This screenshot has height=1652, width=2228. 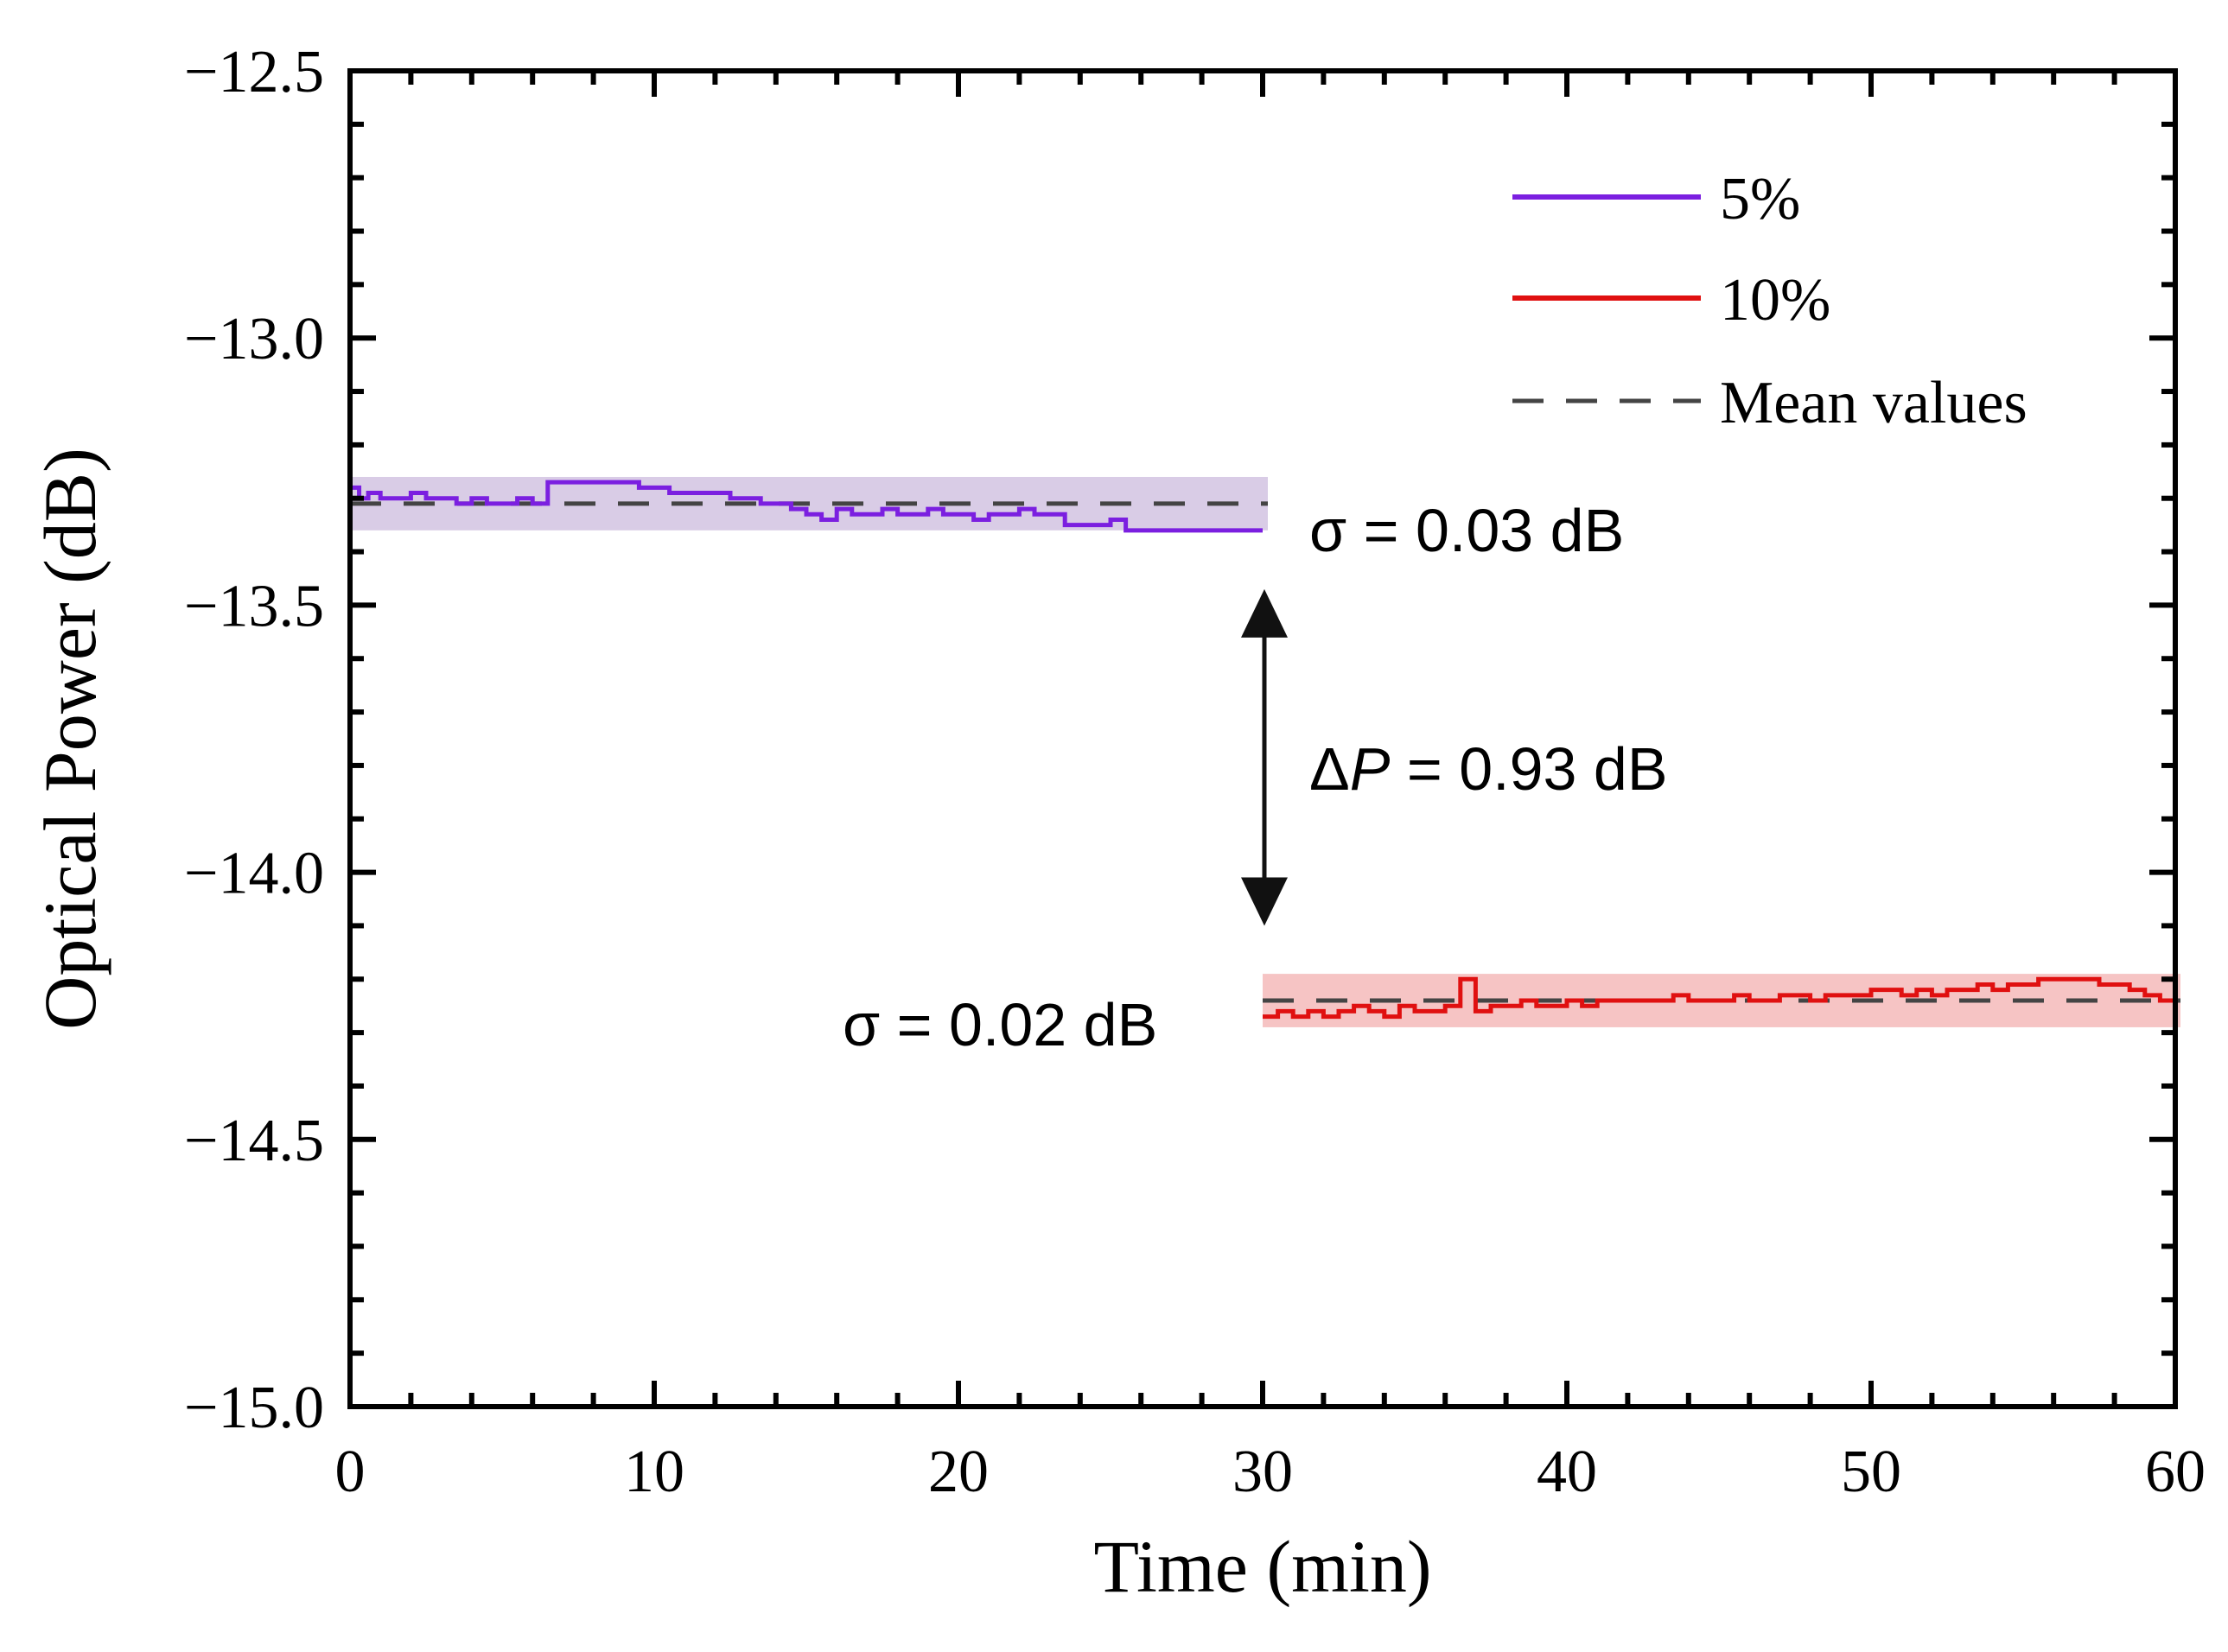 I want to click on x-tick-label: 0, so click(x=351, y=1472).